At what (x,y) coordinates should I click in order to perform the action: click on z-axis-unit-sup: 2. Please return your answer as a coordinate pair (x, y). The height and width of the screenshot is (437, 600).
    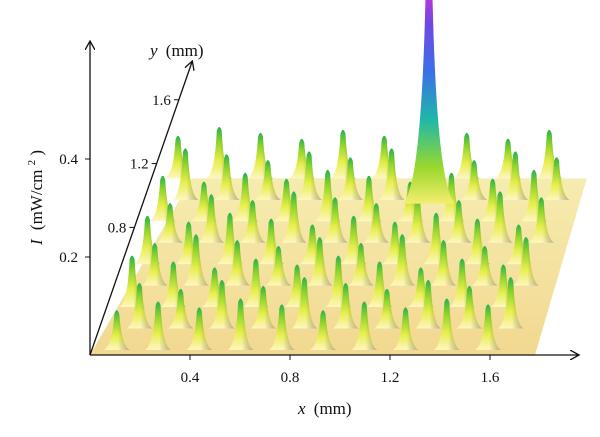
    Looking at the image, I should click on (32, 163).